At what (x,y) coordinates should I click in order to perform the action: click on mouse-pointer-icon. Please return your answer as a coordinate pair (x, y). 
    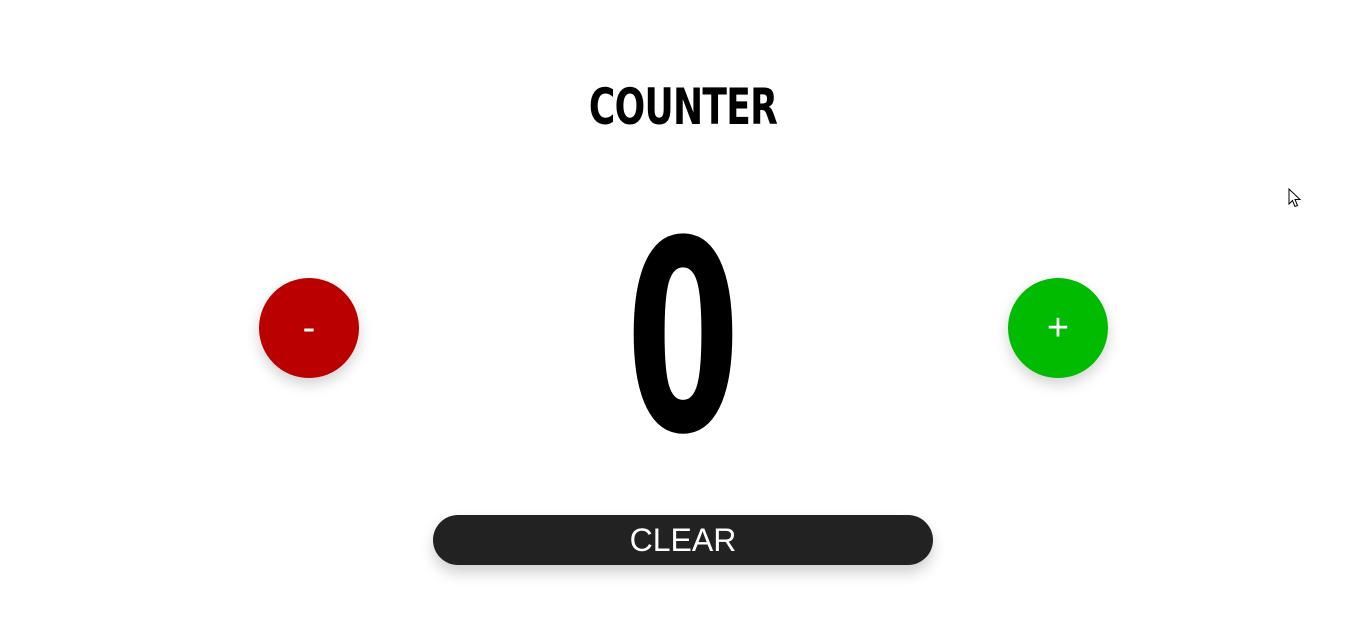
    Looking at the image, I should click on (1295, 198).